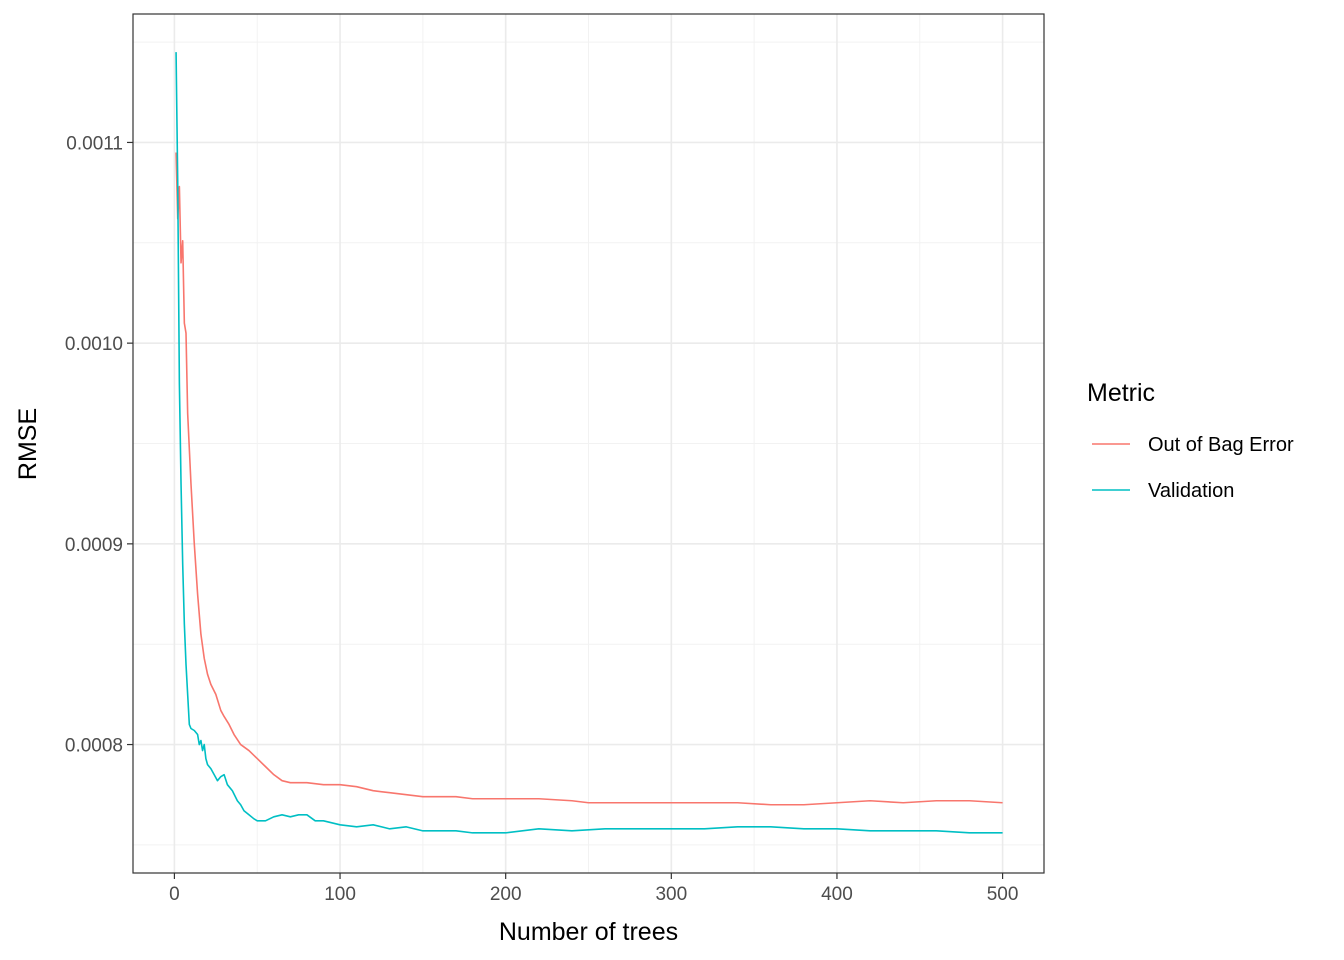 The height and width of the screenshot is (960, 1344). Describe the element at coordinates (1221, 445) in the screenshot. I see `legend-label-out-of-bag-error: Out of Bag Error` at that location.